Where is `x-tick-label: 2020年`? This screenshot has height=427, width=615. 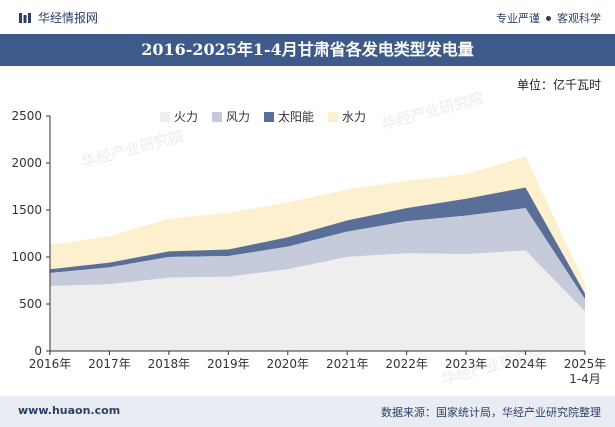
x-tick-label: 2020年 is located at coordinates (288, 364).